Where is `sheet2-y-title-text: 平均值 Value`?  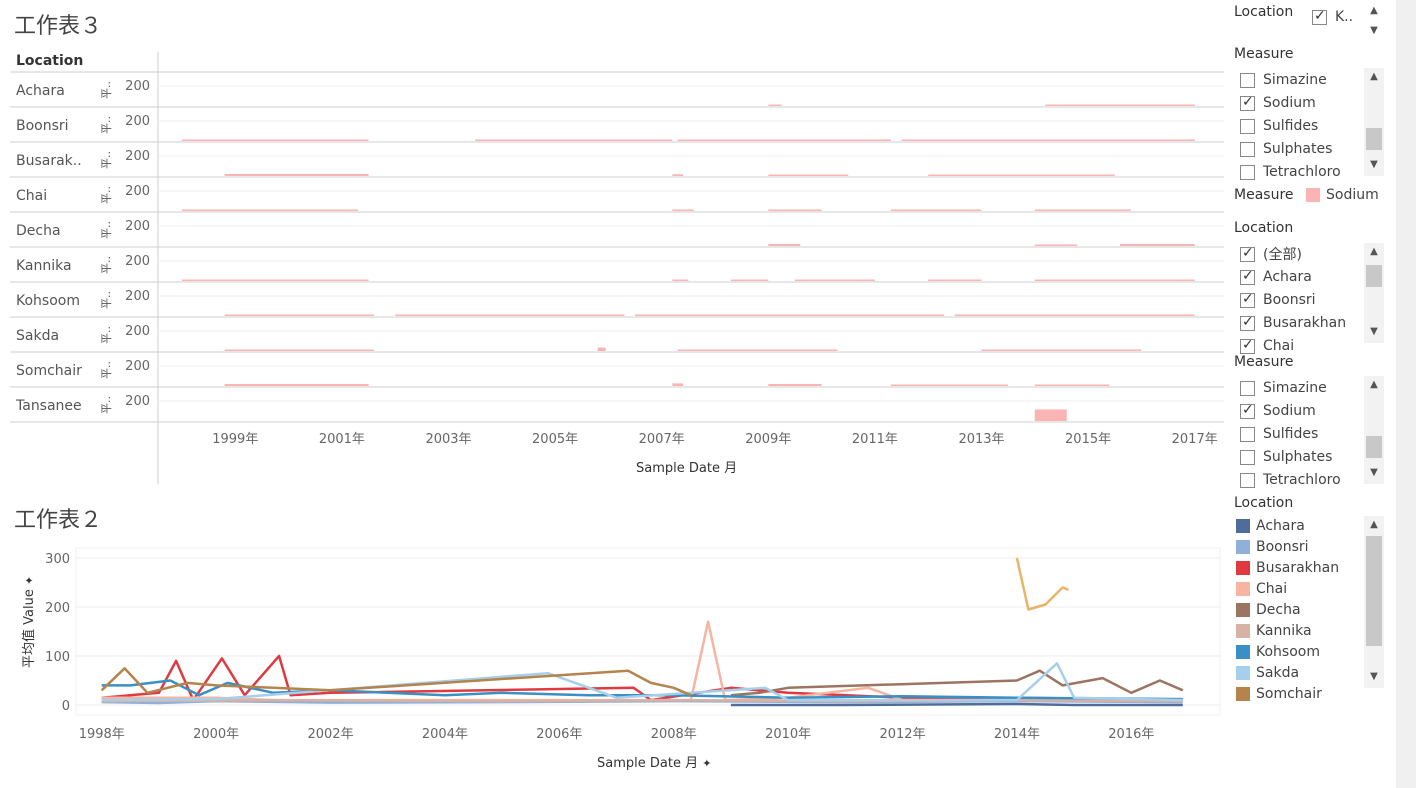 sheet2-y-title-text: 平均值 Value is located at coordinates (29, 628).